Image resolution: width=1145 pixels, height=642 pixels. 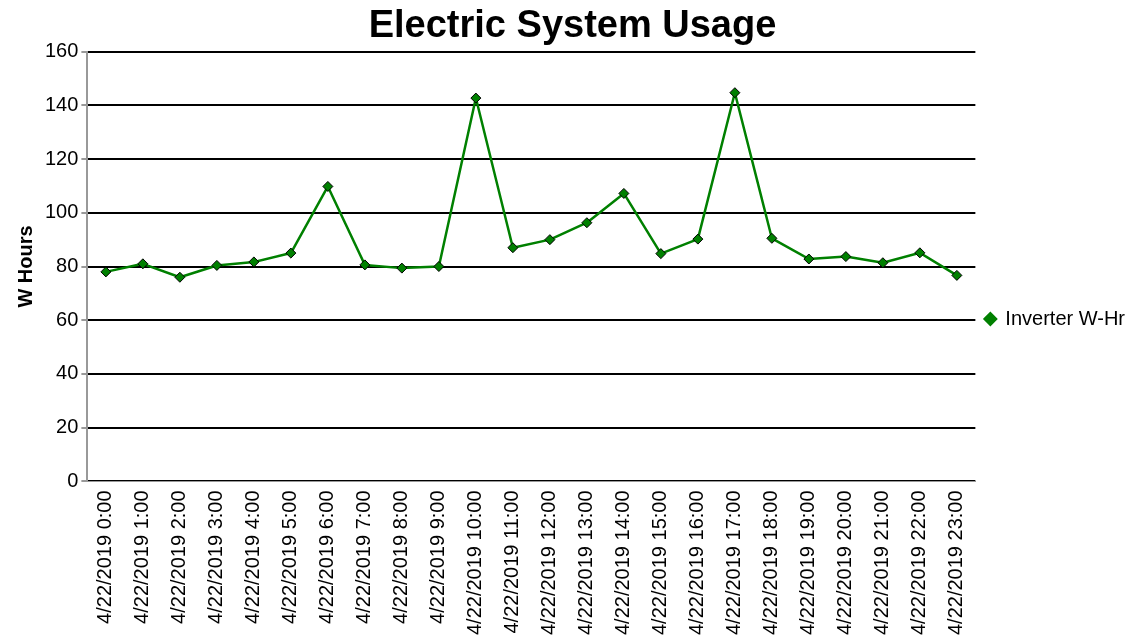 I want to click on x-tick-label: 4/22/2019 2:00, so click(x=178, y=557).